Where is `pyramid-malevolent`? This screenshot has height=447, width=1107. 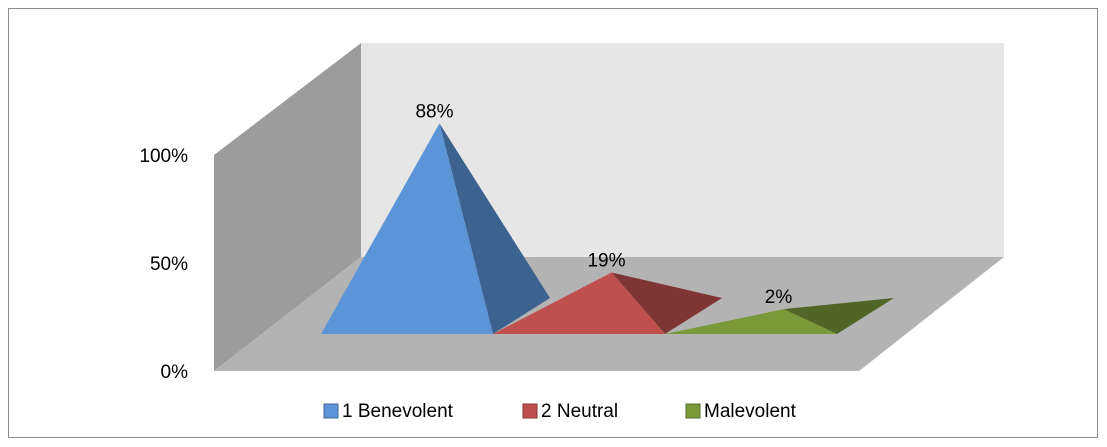 pyramid-malevolent is located at coordinates (779, 316).